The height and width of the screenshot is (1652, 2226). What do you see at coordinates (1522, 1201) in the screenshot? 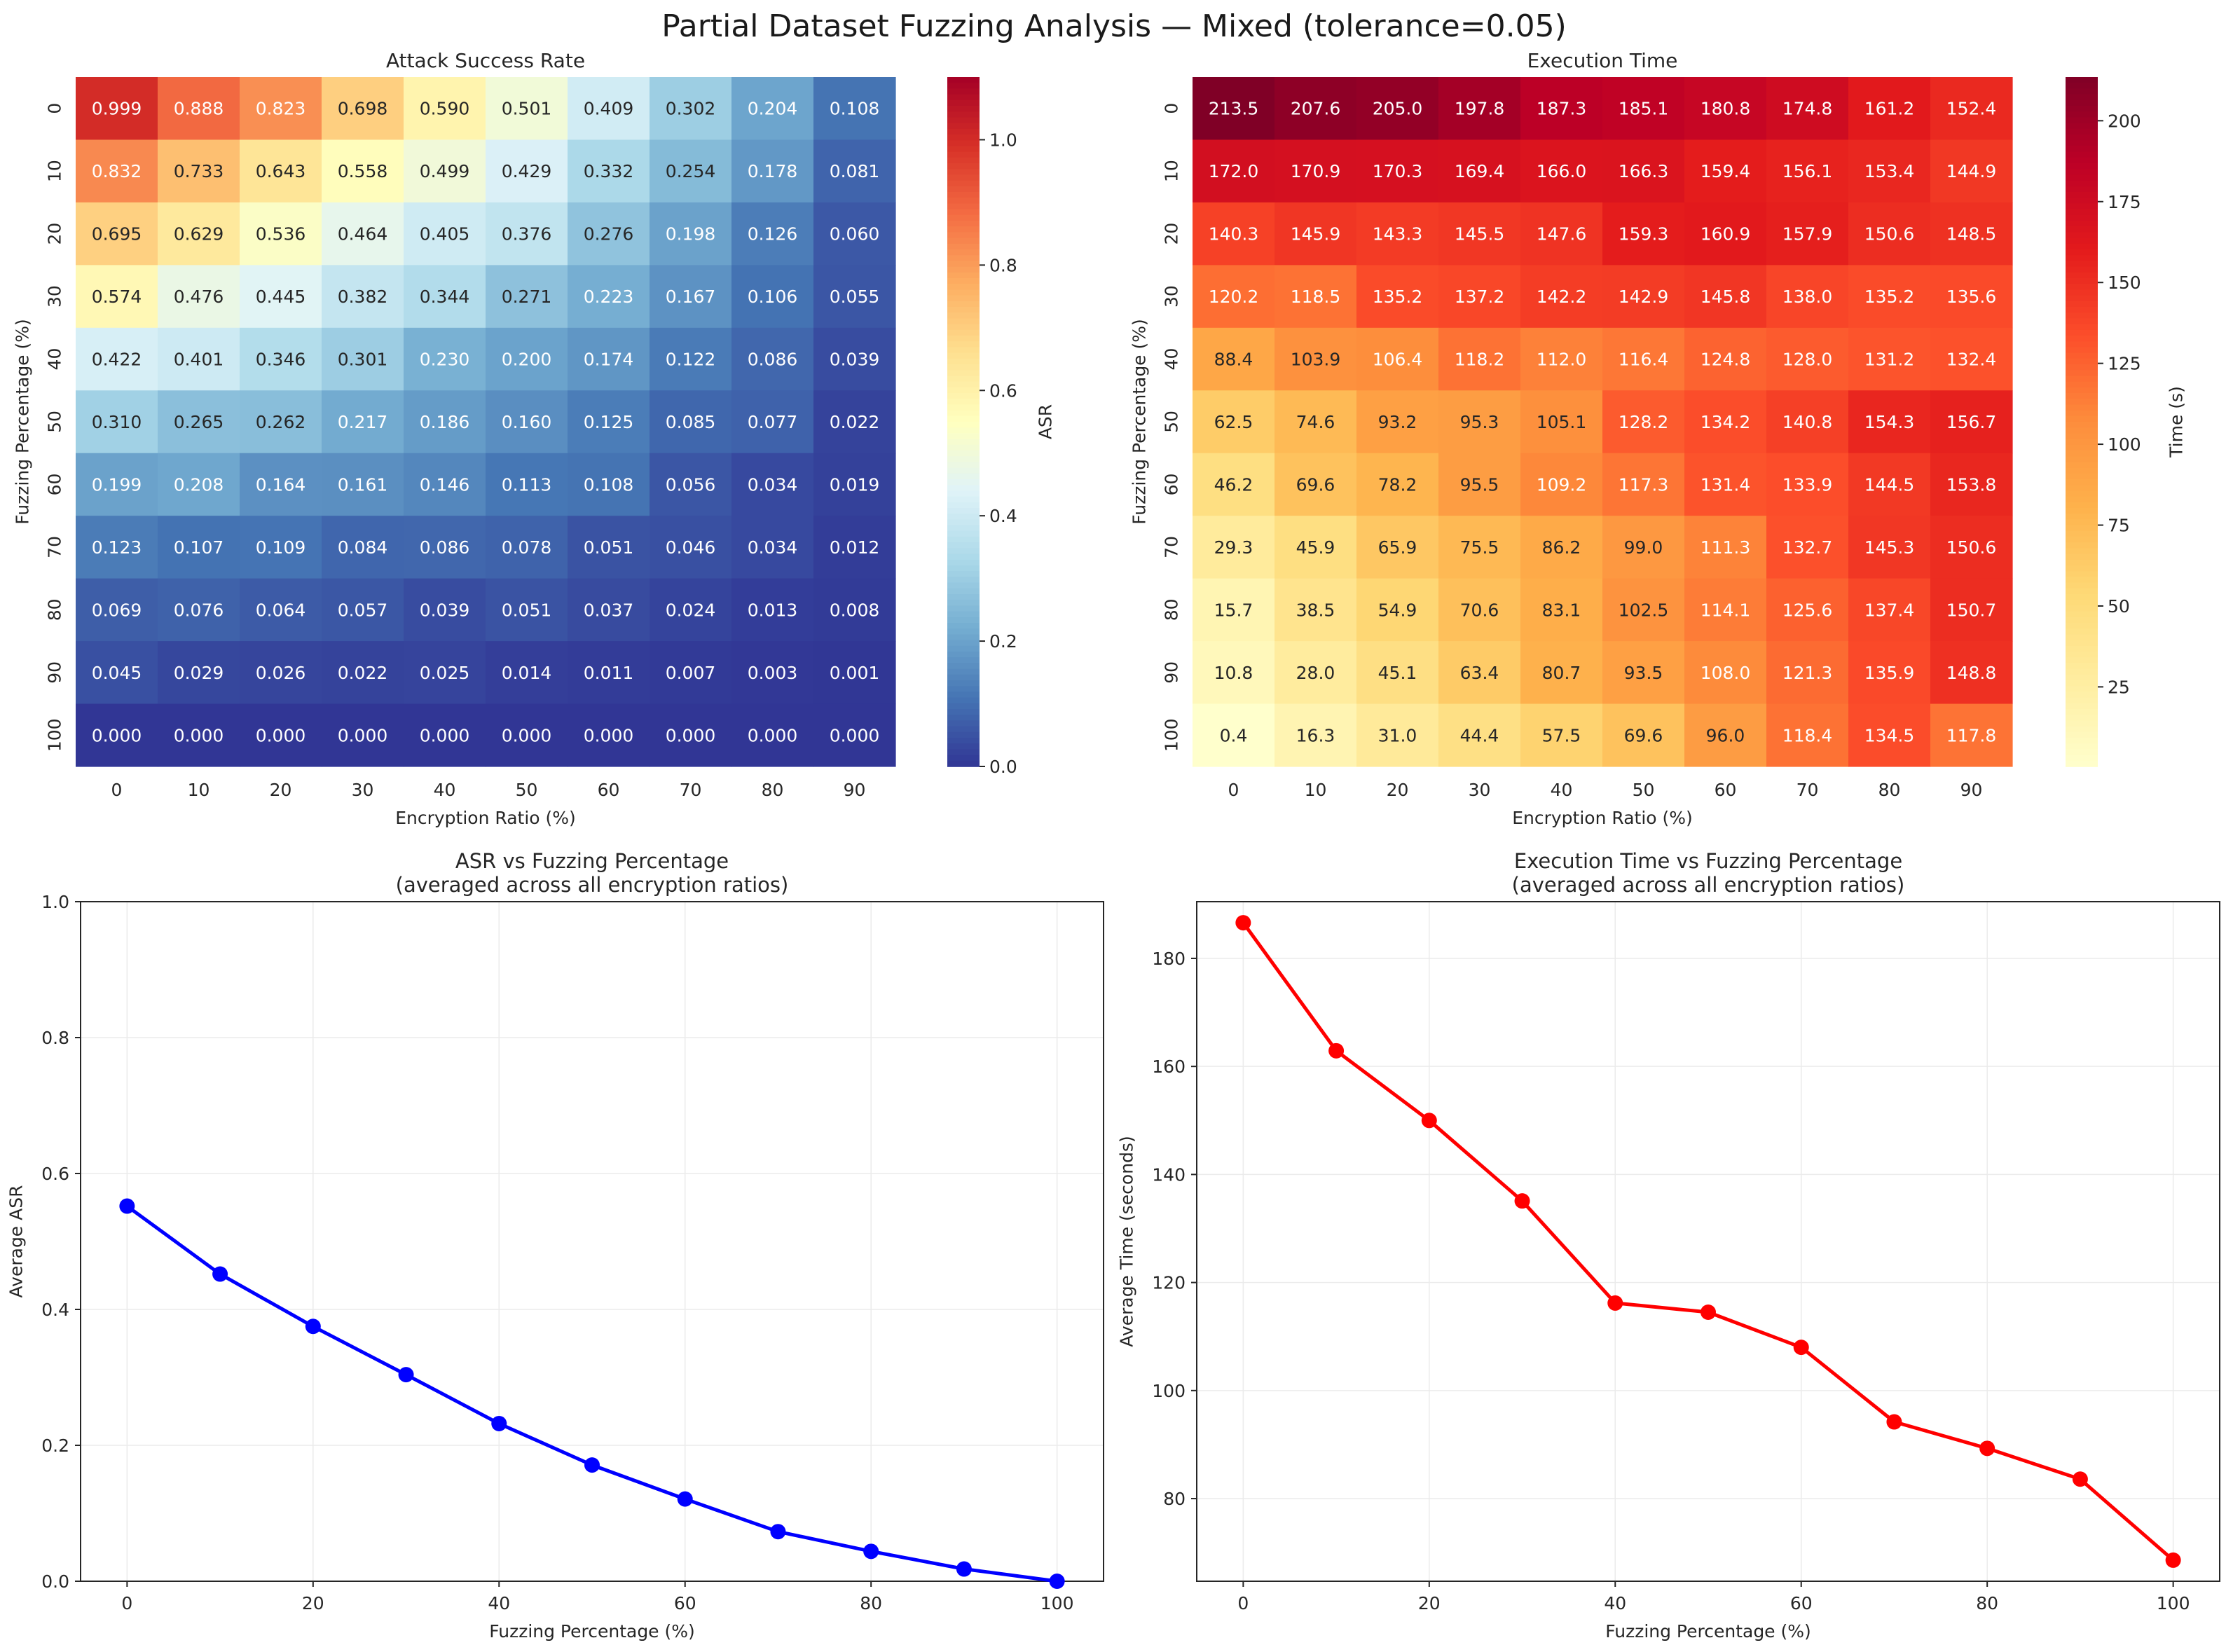
I see `data-point` at bounding box center [1522, 1201].